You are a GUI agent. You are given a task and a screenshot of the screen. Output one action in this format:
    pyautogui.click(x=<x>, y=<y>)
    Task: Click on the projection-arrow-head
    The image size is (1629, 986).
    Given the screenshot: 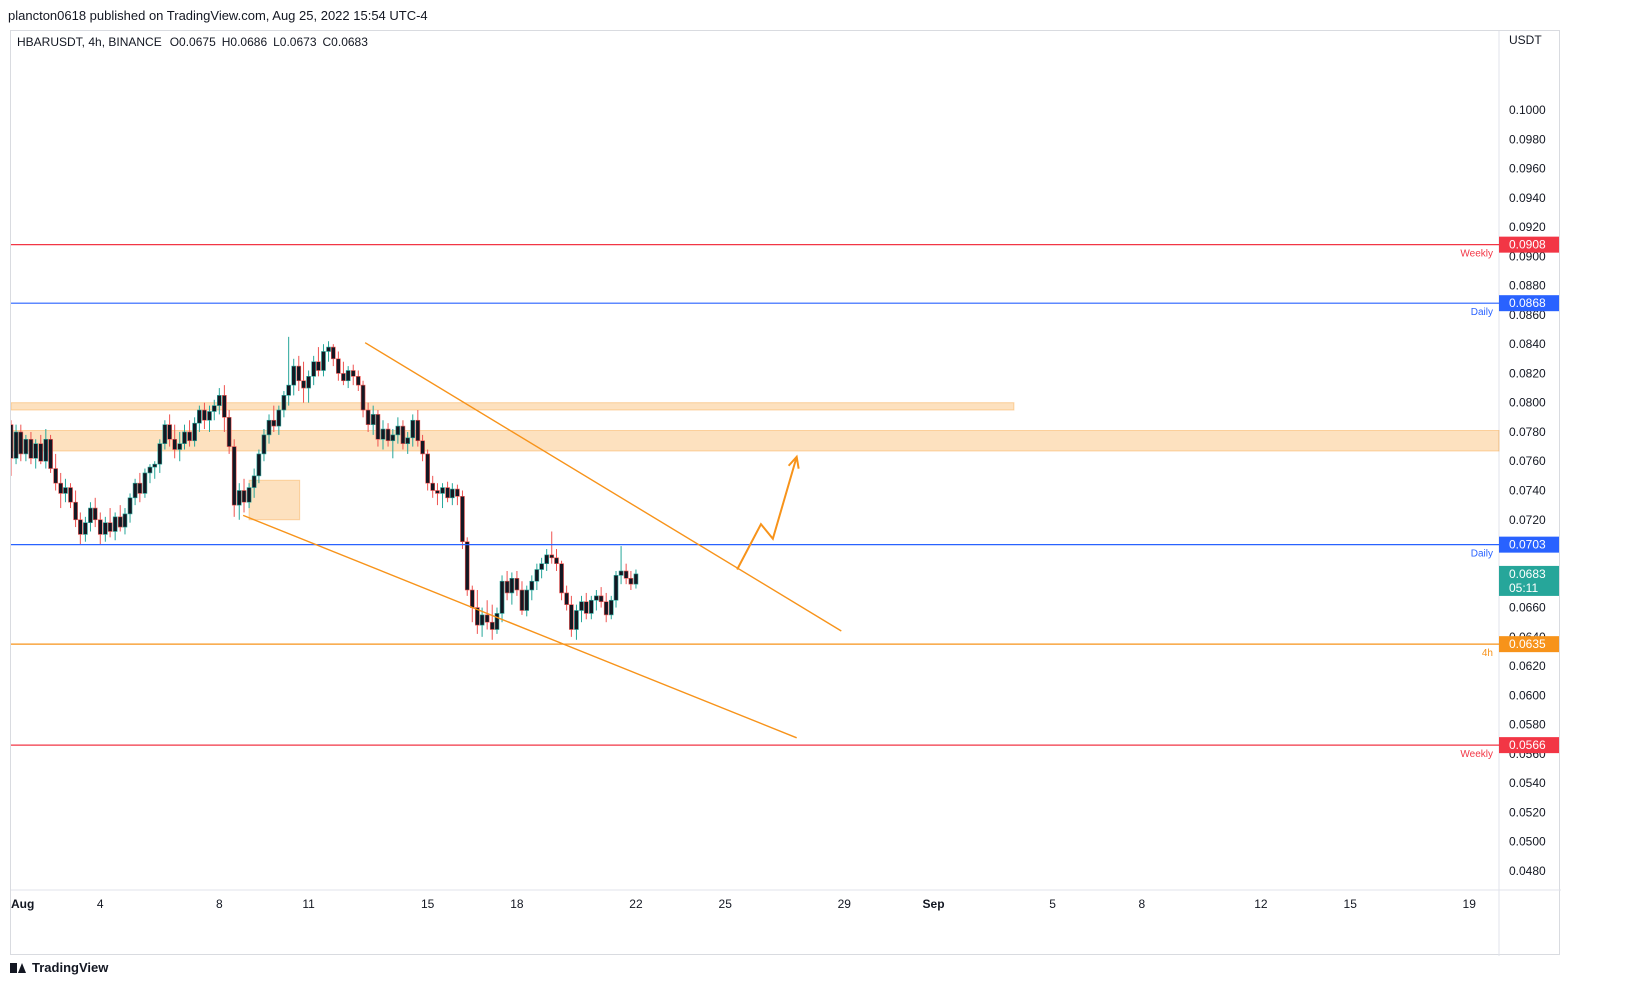 What is the action you would take?
    pyautogui.click(x=793, y=461)
    